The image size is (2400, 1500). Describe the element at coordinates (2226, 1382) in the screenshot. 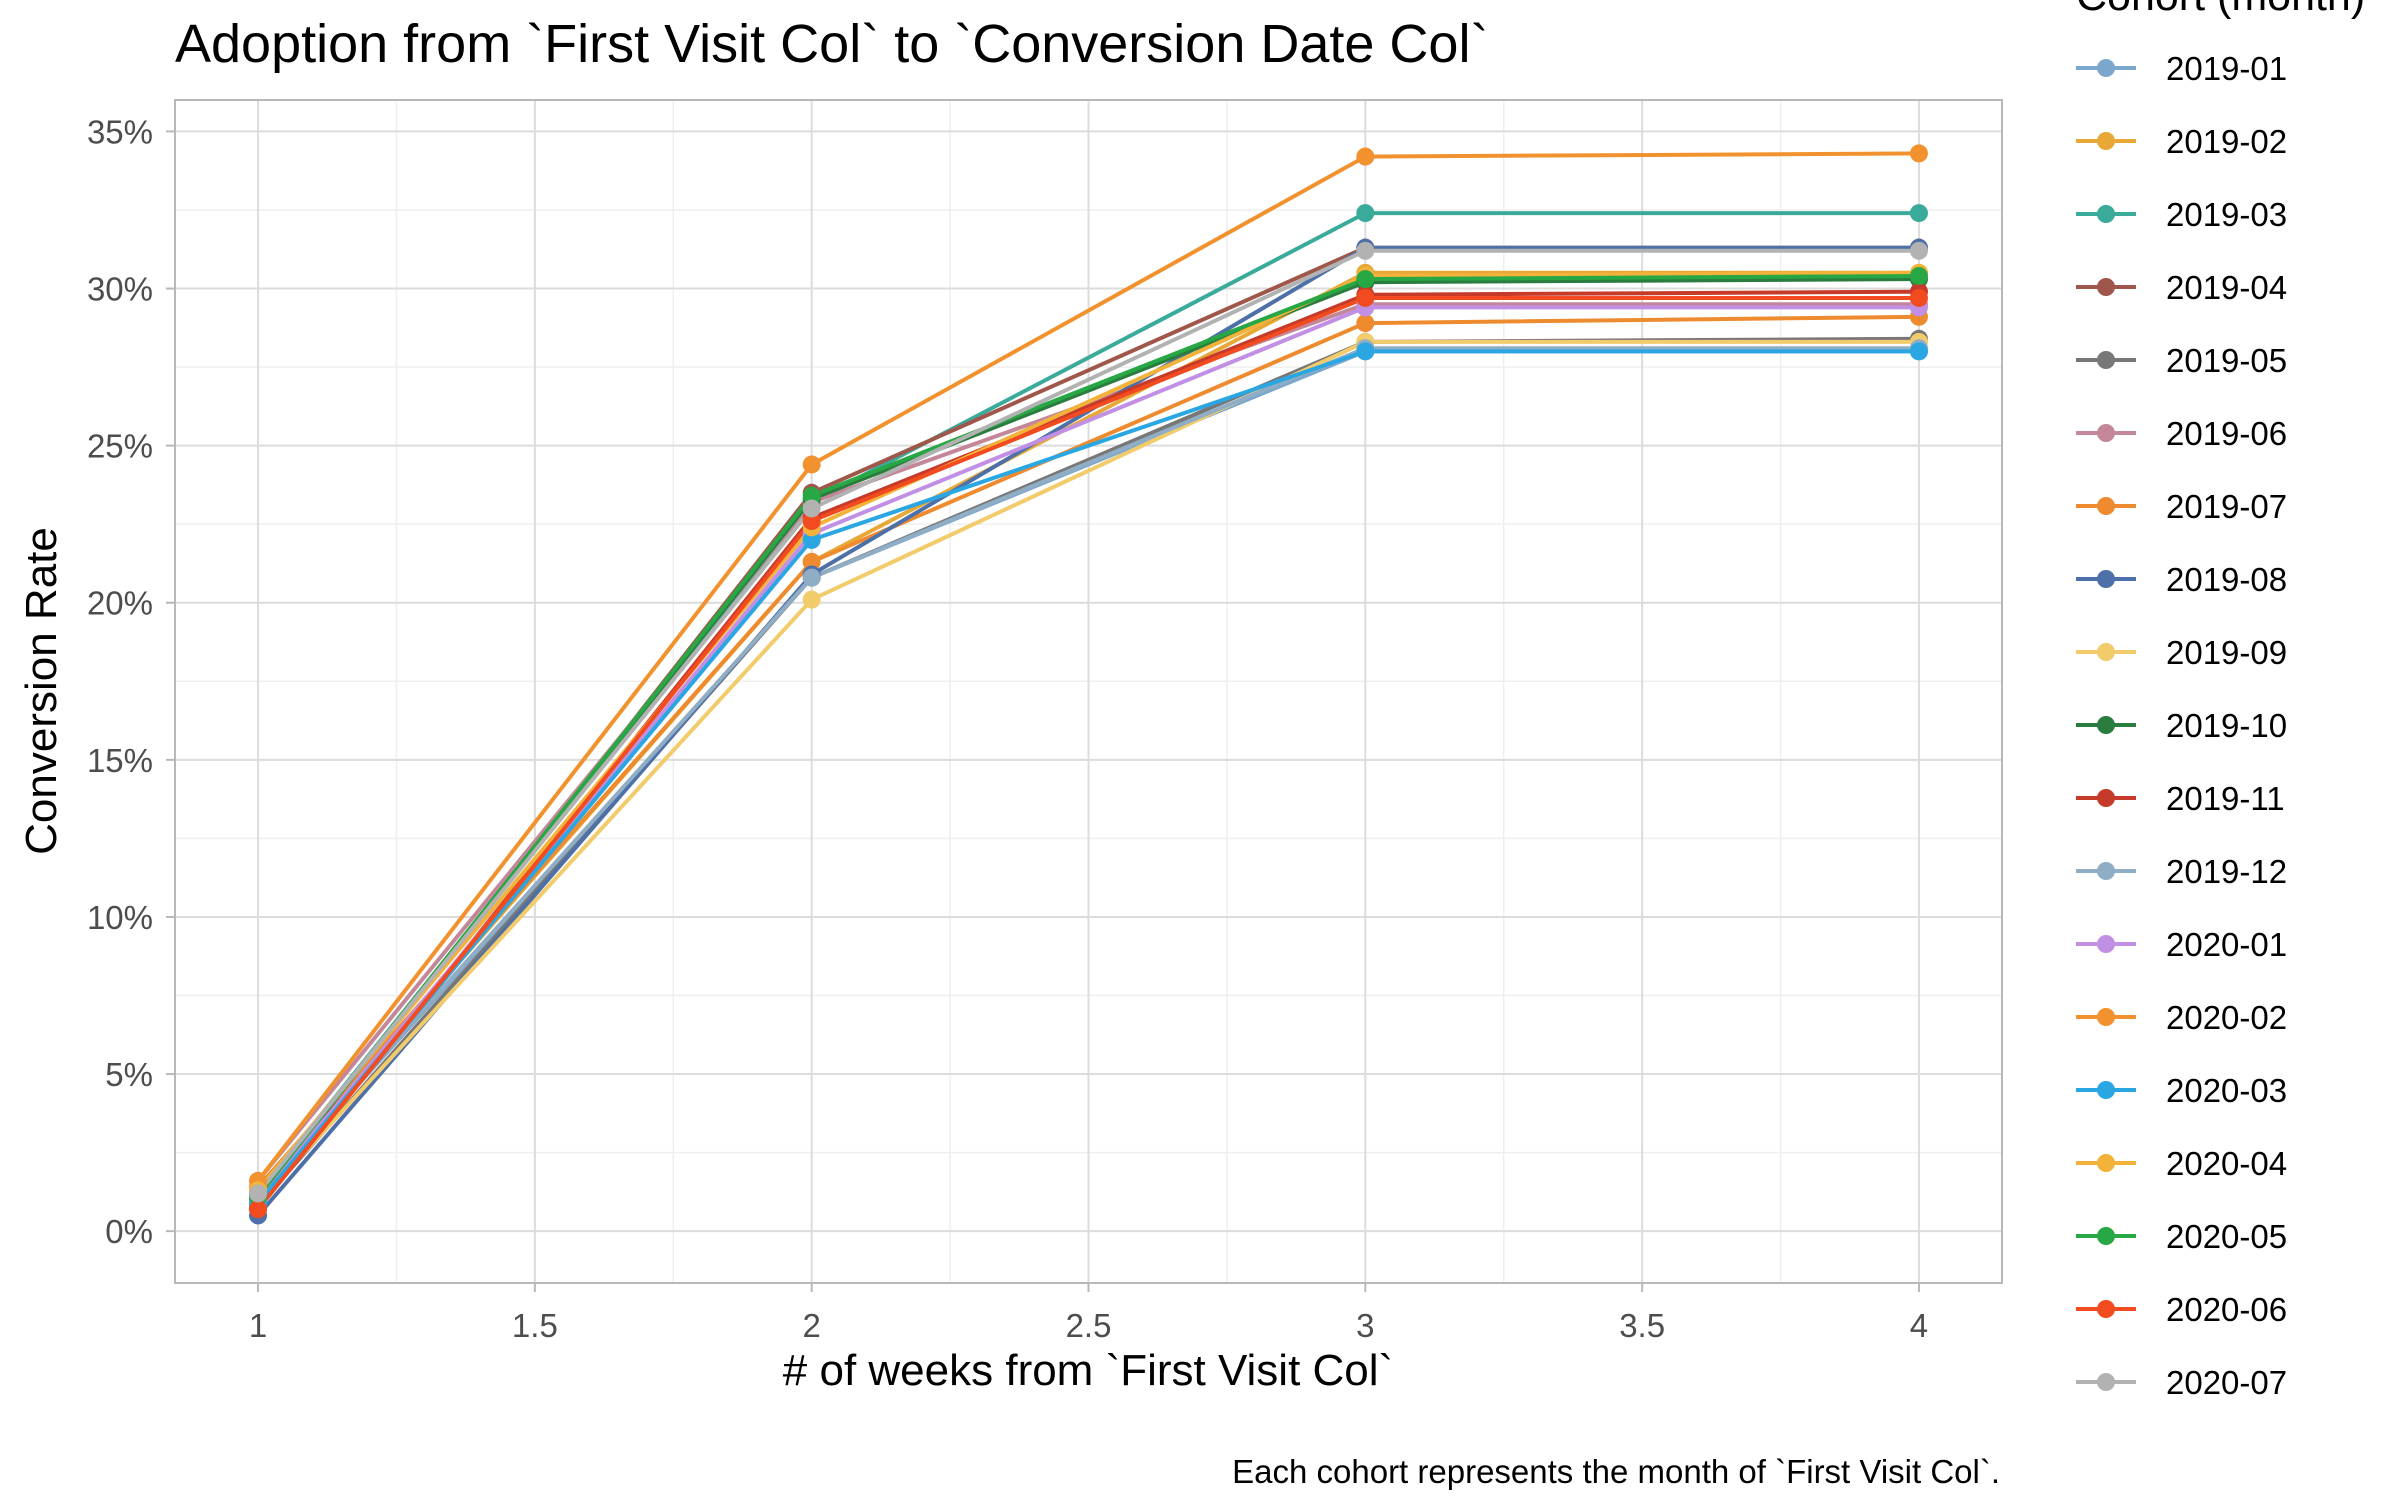

I see `legend-label: 2020-07` at that location.